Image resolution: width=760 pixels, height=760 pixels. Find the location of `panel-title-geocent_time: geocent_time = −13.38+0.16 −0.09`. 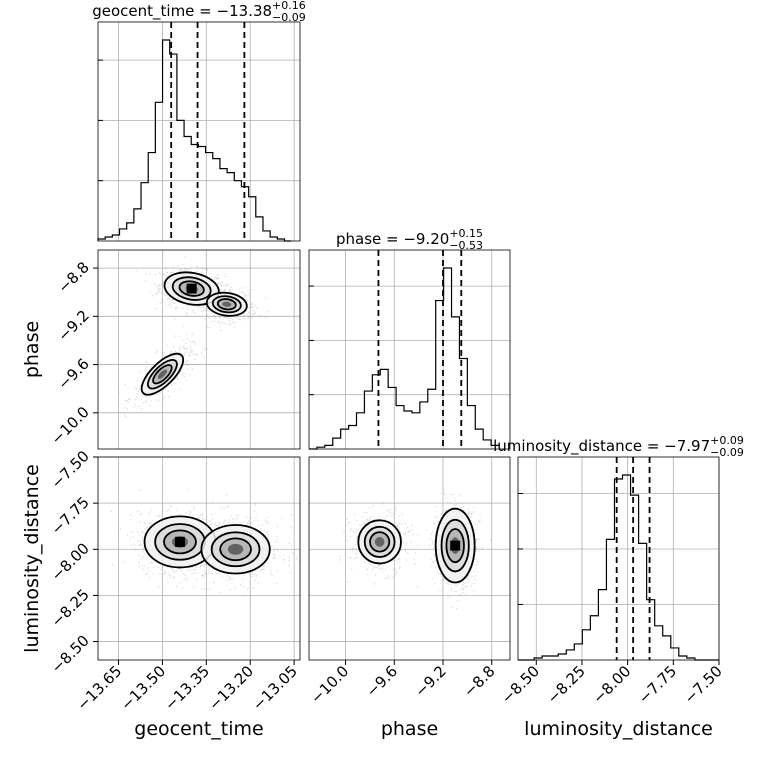

panel-title-geocent_time: geocent_time = −13.38+0.16 −0.09 is located at coordinates (199, 12).